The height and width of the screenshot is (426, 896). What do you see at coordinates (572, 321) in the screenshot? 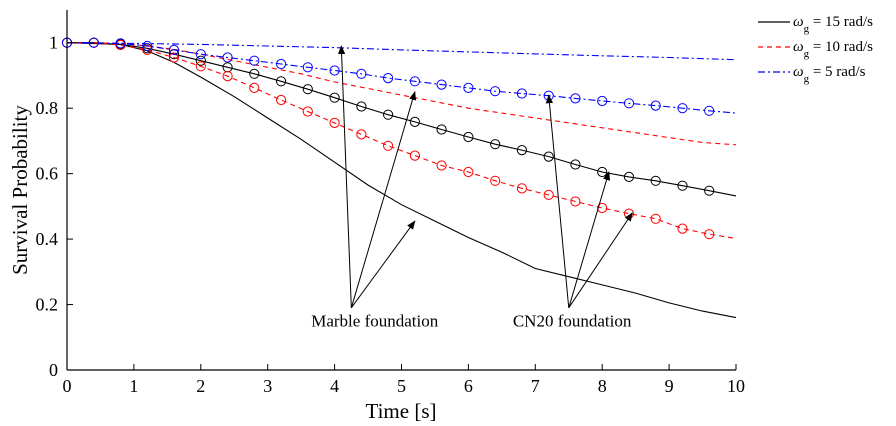
I see `annotation-label-cn20: CN20 foundation` at bounding box center [572, 321].